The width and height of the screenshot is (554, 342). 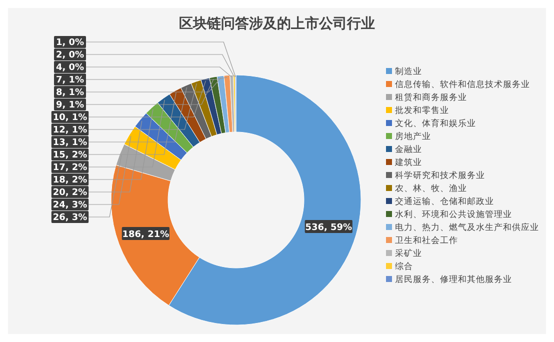 What do you see at coordinates (70, 118) in the screenshot?
I see `data-label: 10, 1%` at bounding box center [70, 118].